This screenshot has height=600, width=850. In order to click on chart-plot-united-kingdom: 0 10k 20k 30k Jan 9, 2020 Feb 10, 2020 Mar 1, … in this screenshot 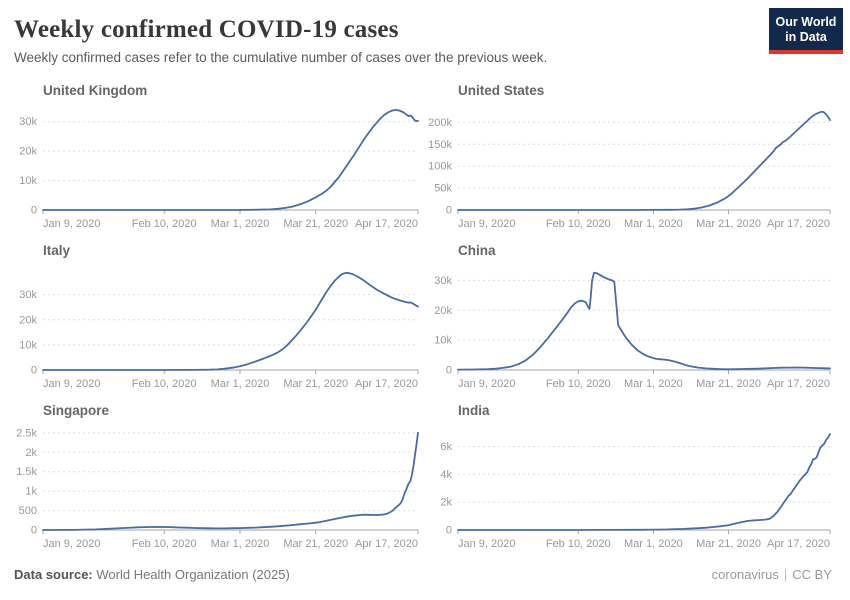, I will do `click(219, 169)`.